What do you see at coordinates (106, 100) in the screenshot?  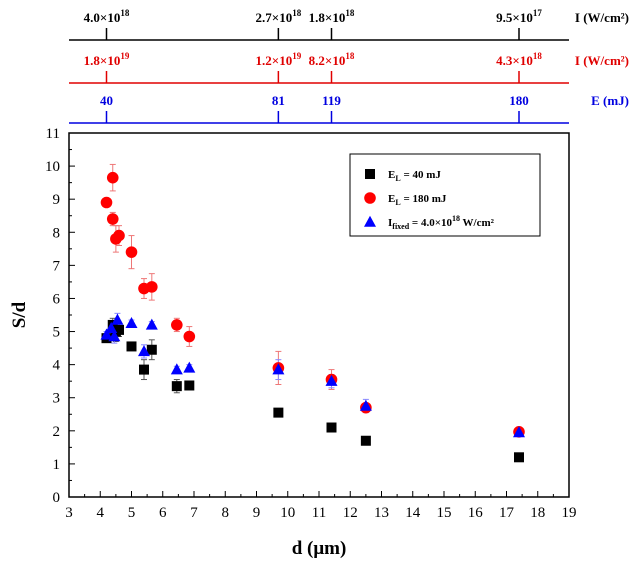 I see `top-axis-tick-label: 40` at bounding box center [106, 100].